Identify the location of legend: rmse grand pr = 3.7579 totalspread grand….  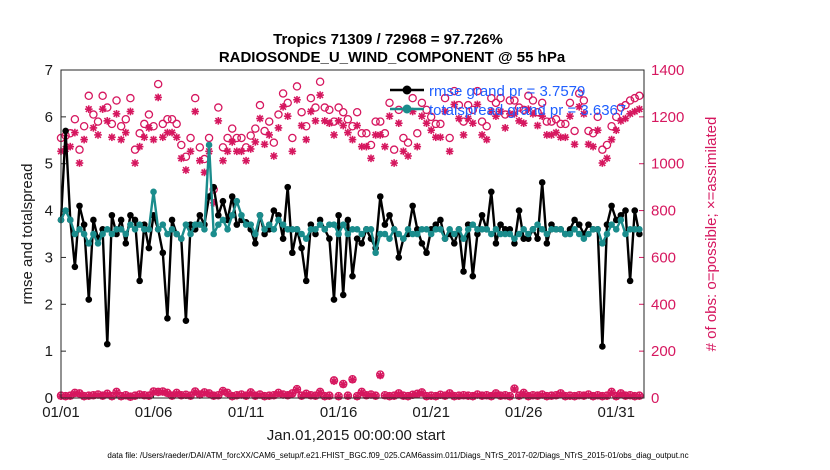
(508, 101).